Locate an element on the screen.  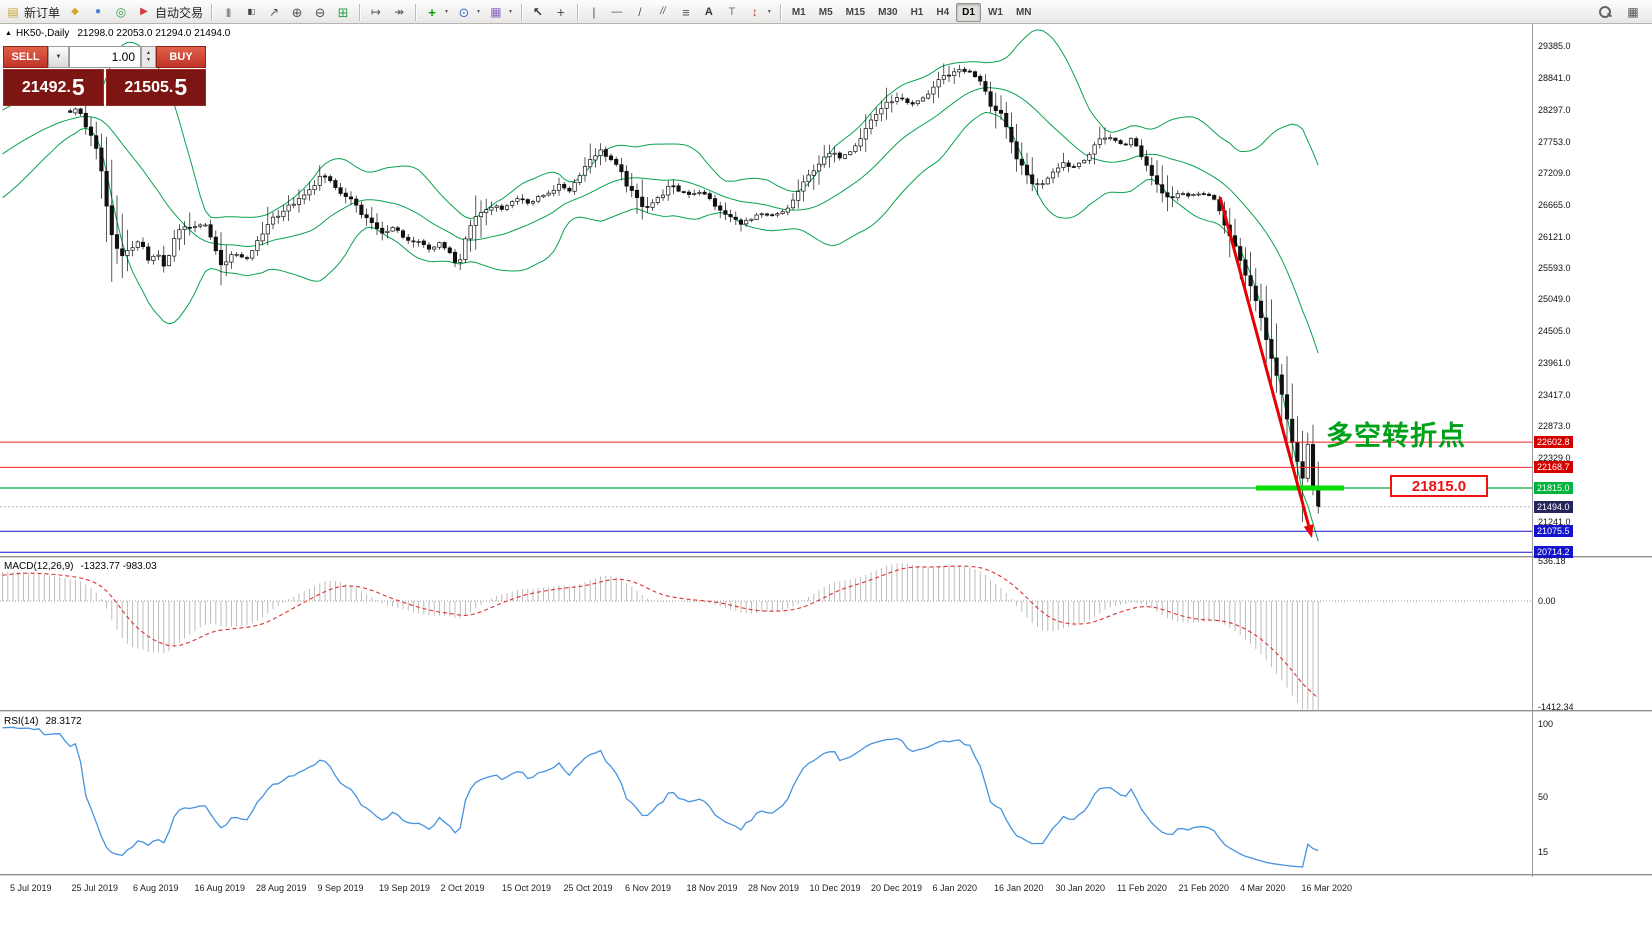
search-button is located at coordinates (1605, 12).